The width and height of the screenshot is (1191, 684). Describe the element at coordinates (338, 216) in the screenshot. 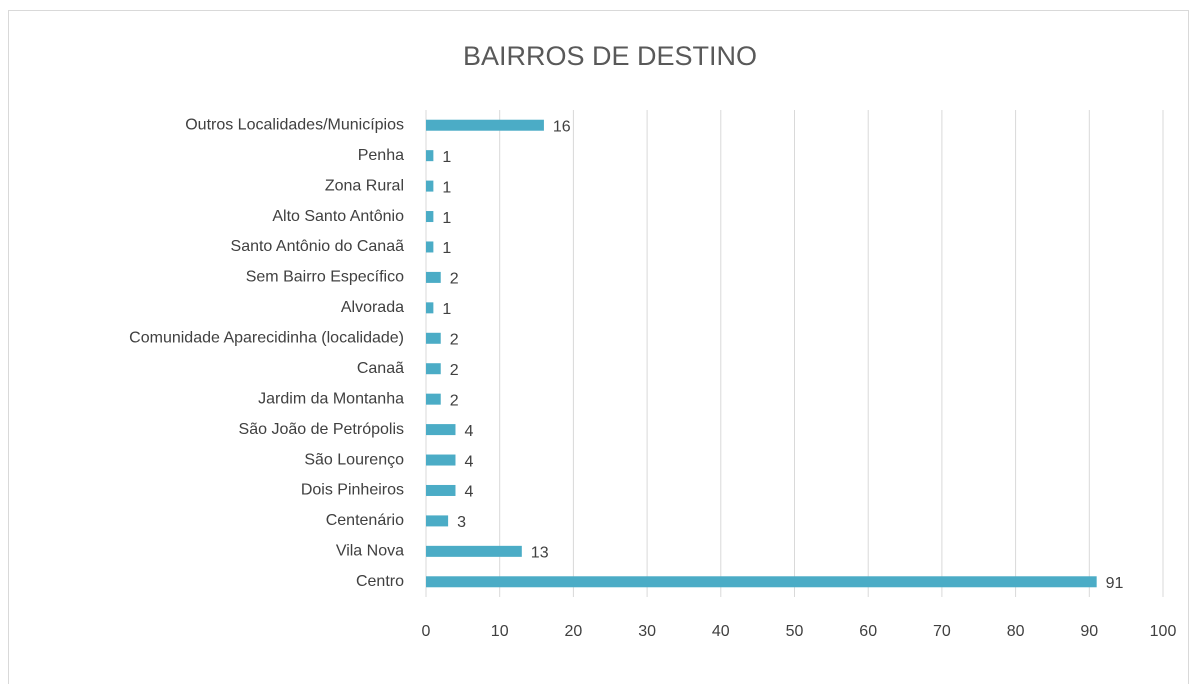

I see `y-tick-label: Alto Santo Antônio` at that location.